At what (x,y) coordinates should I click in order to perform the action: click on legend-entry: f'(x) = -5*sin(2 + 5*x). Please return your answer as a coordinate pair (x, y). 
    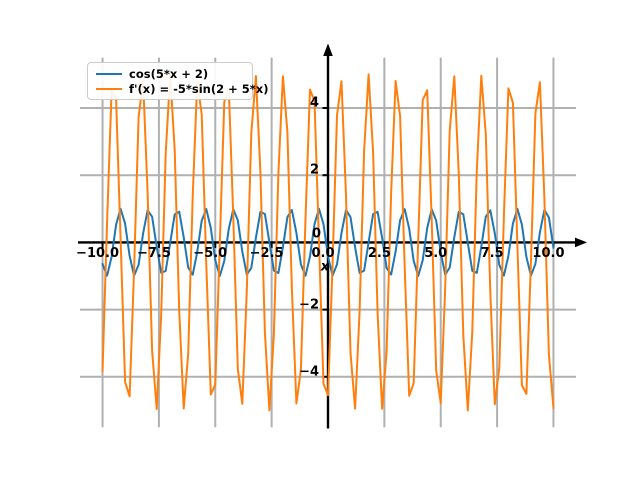
    Looking at the image, I should click on (182, 88).